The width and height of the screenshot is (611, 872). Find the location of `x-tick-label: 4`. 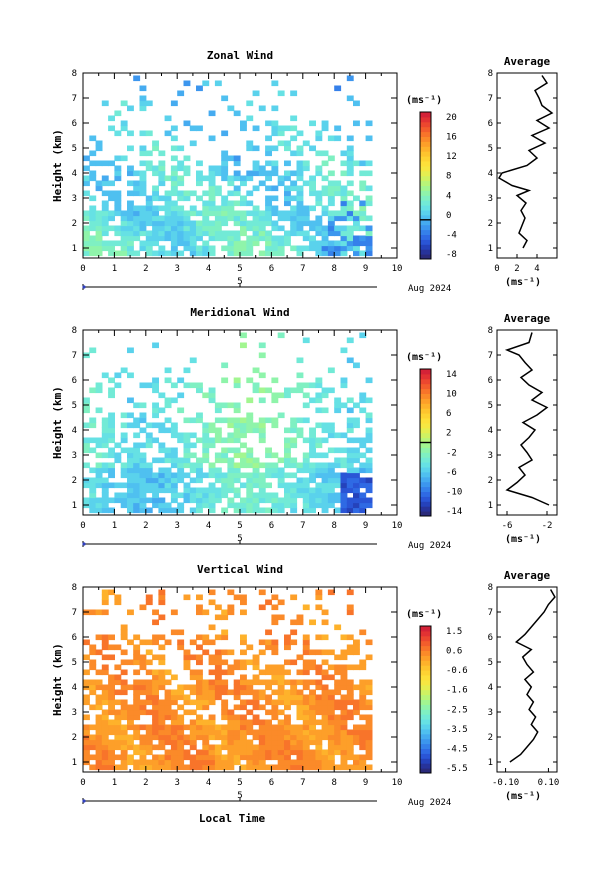

x-tick-label: 4 is located at coordinates (208, 269).